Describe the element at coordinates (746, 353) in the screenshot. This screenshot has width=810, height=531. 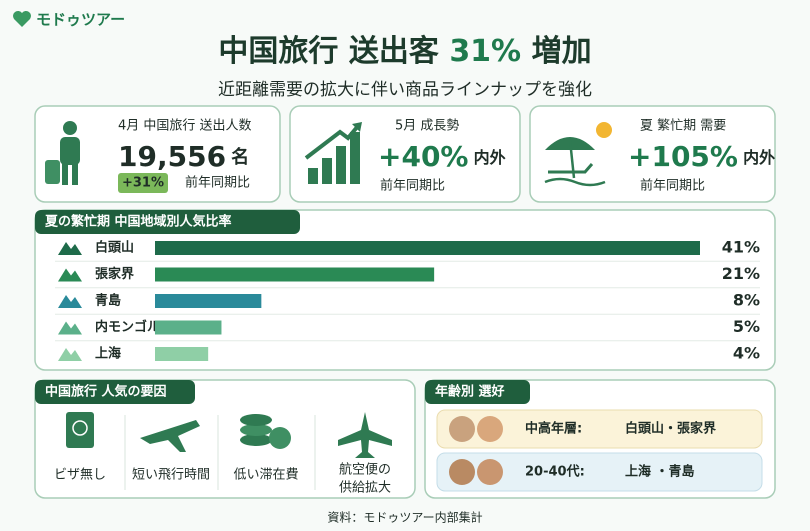
I see `value-label: 4%` at that location.